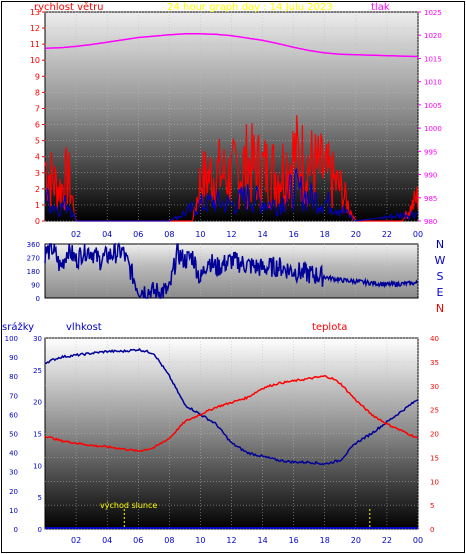 This screenshot has height=554, width=466. Describe the element at coordinates (434, 387) in the screenshot. I see `temperature-tick-label: 30` at that location.